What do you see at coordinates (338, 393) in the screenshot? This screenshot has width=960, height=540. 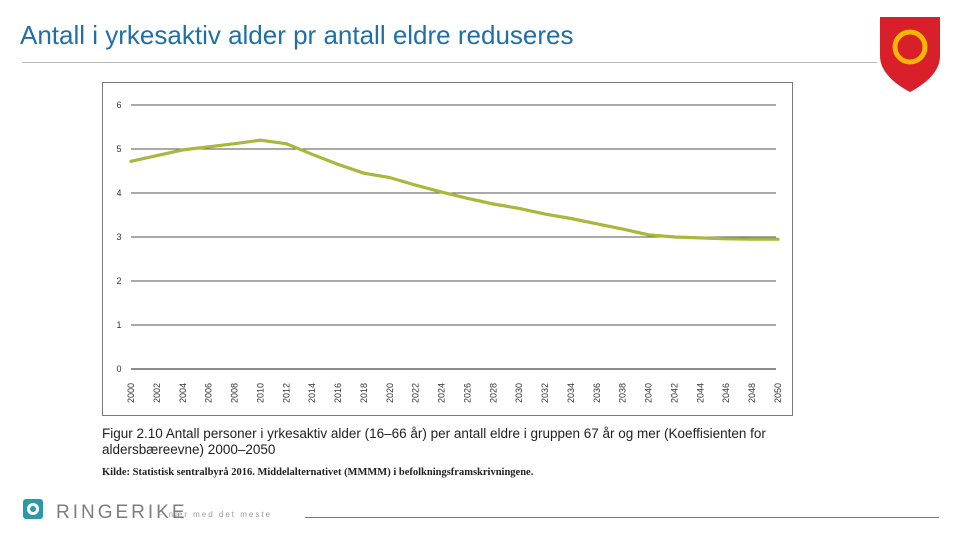 I see `x-tick-label: 2016` at bounding box center [338, 393].